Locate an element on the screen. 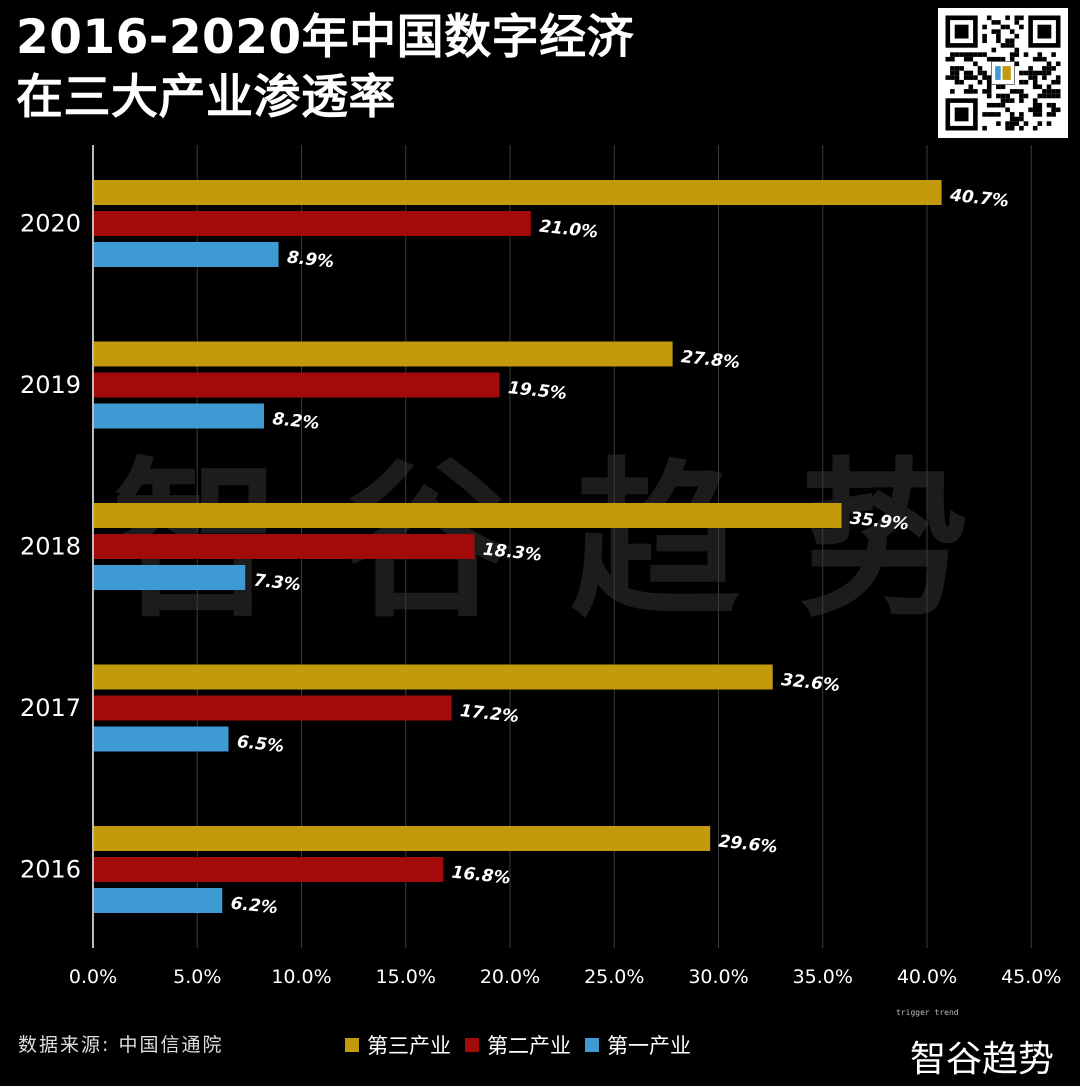 This screenshot has height=1086, width=1080. data-label: 27.8% is located at coordinates (710, 360).